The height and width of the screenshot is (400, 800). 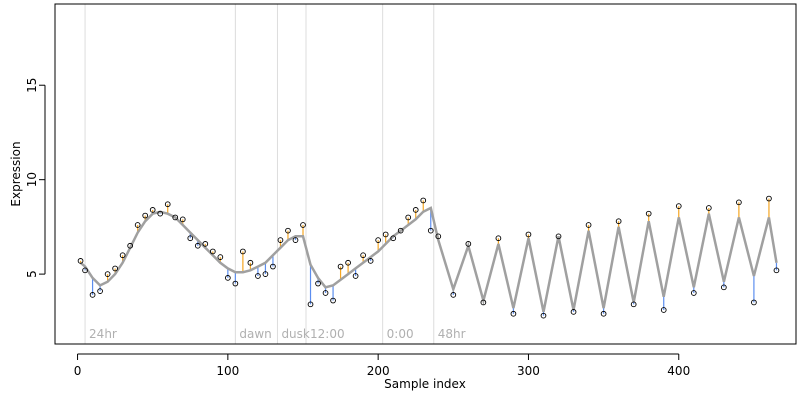 What do you see at coordinates (378, 371) in the screenshot?
I see `x-tick-label: 200` at bounding box center [378, 371].